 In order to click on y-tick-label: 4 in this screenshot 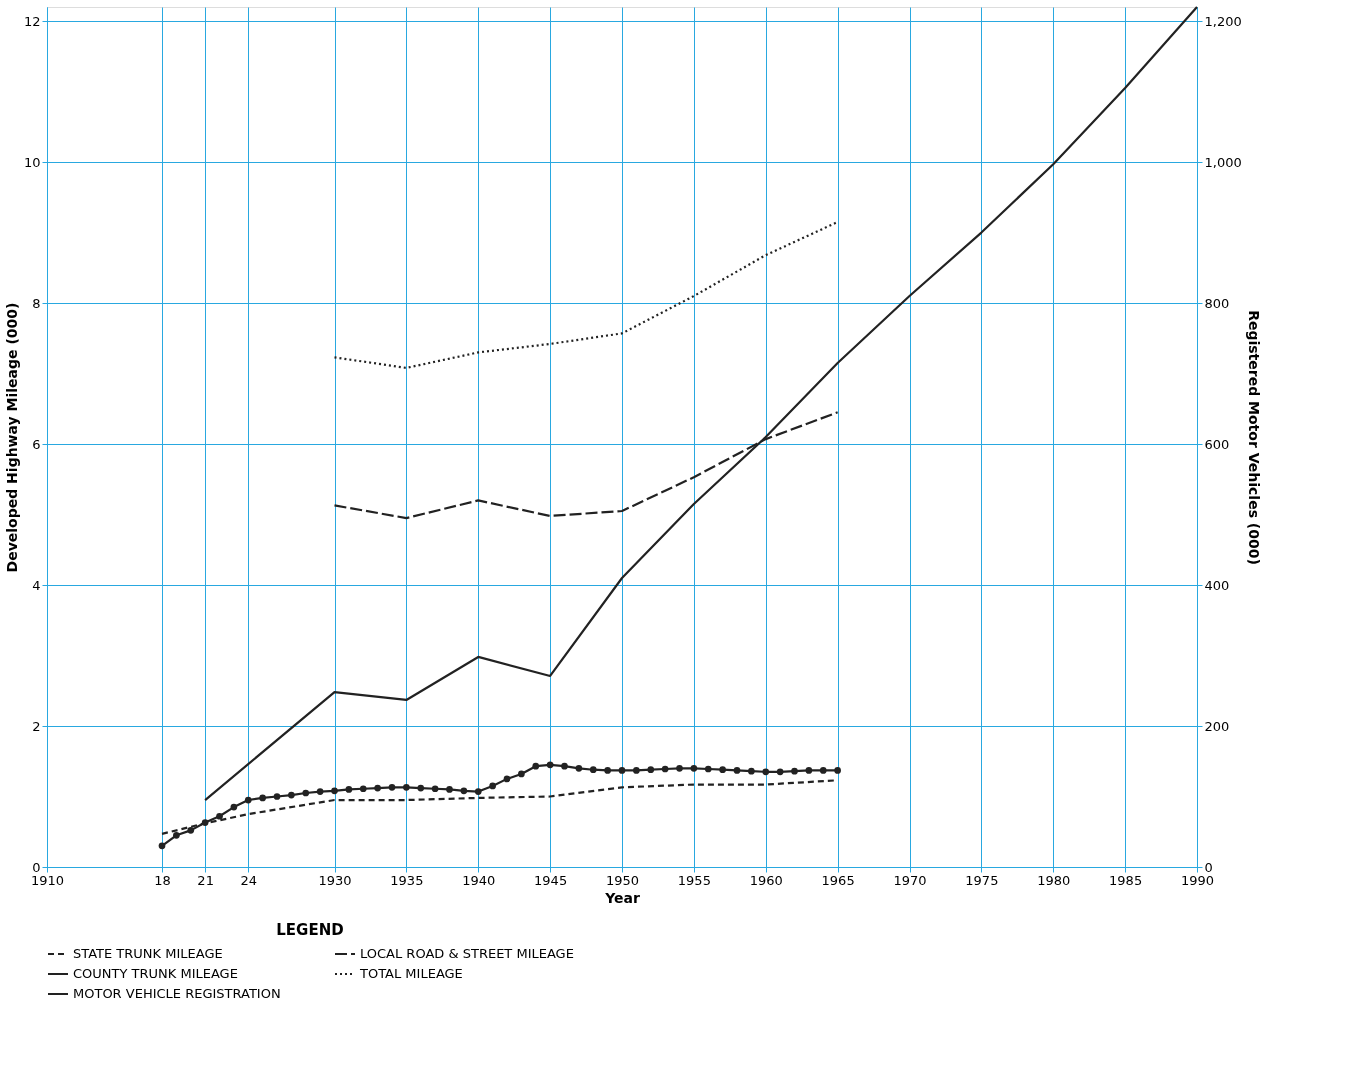, I will do `click(36, 585)`.